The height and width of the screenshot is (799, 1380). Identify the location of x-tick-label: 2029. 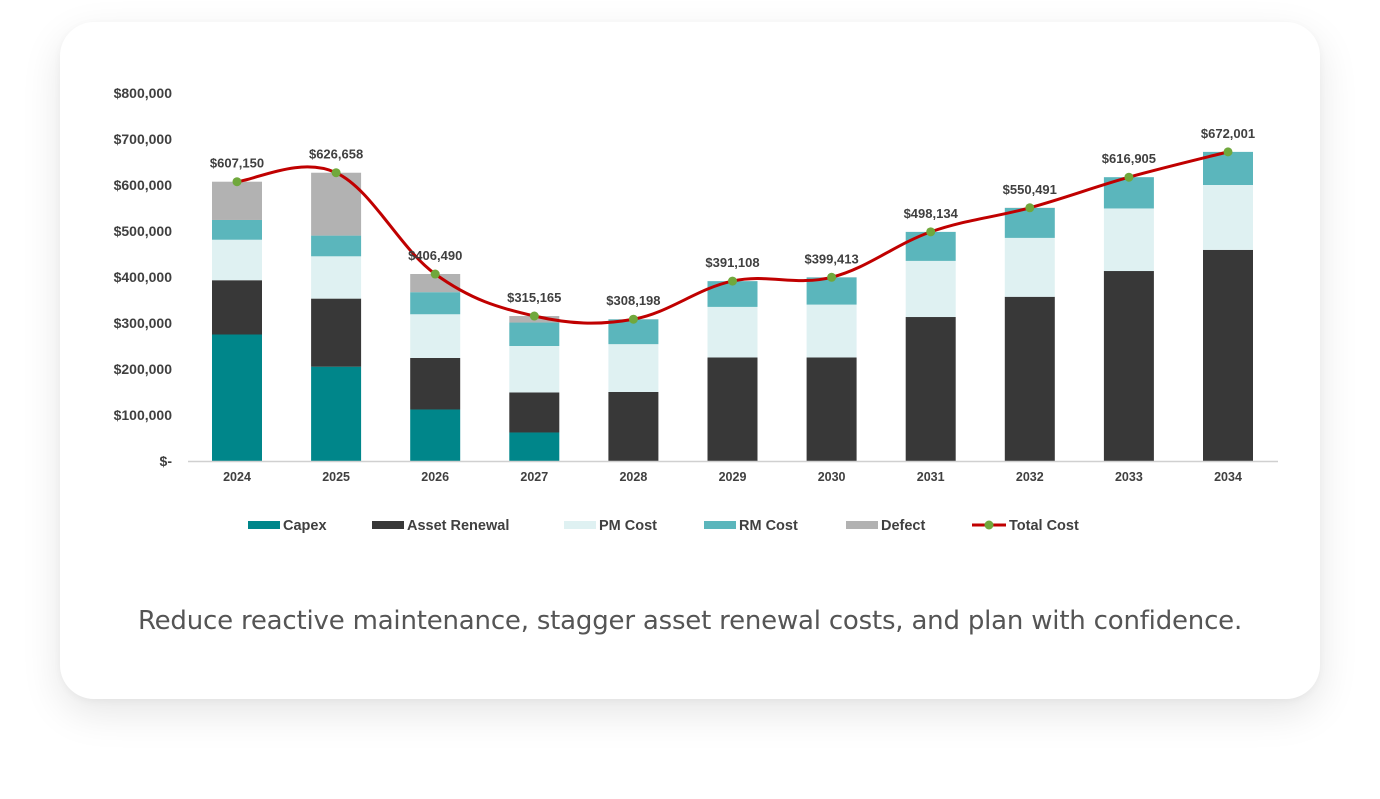
(733, 477).